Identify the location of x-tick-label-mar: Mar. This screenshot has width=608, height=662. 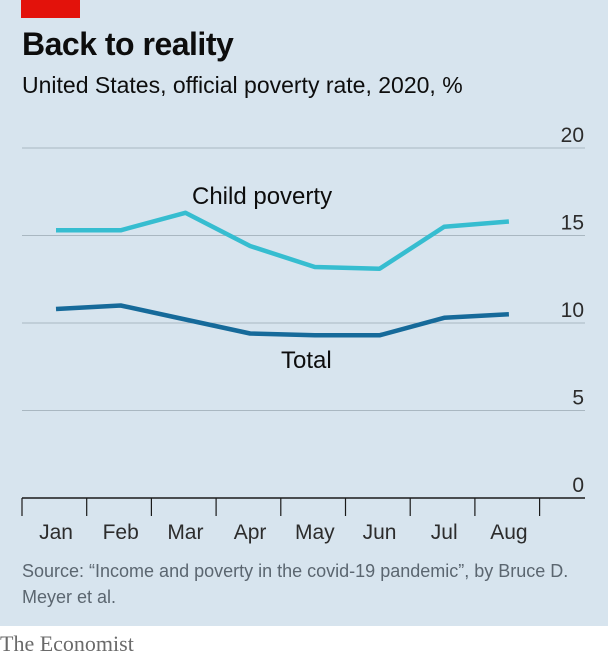
(185, 532).